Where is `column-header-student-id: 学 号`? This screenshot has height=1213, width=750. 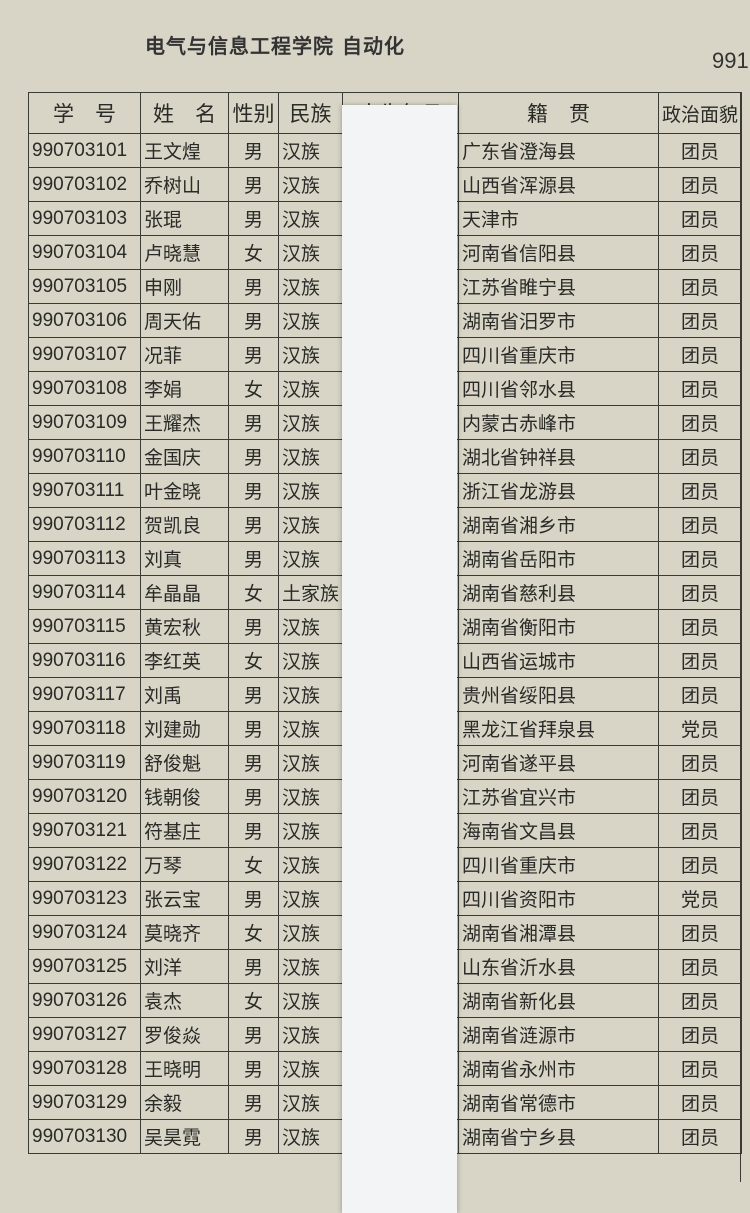
column-header-student-id: 学 号 is located at coordinates (84, 113).